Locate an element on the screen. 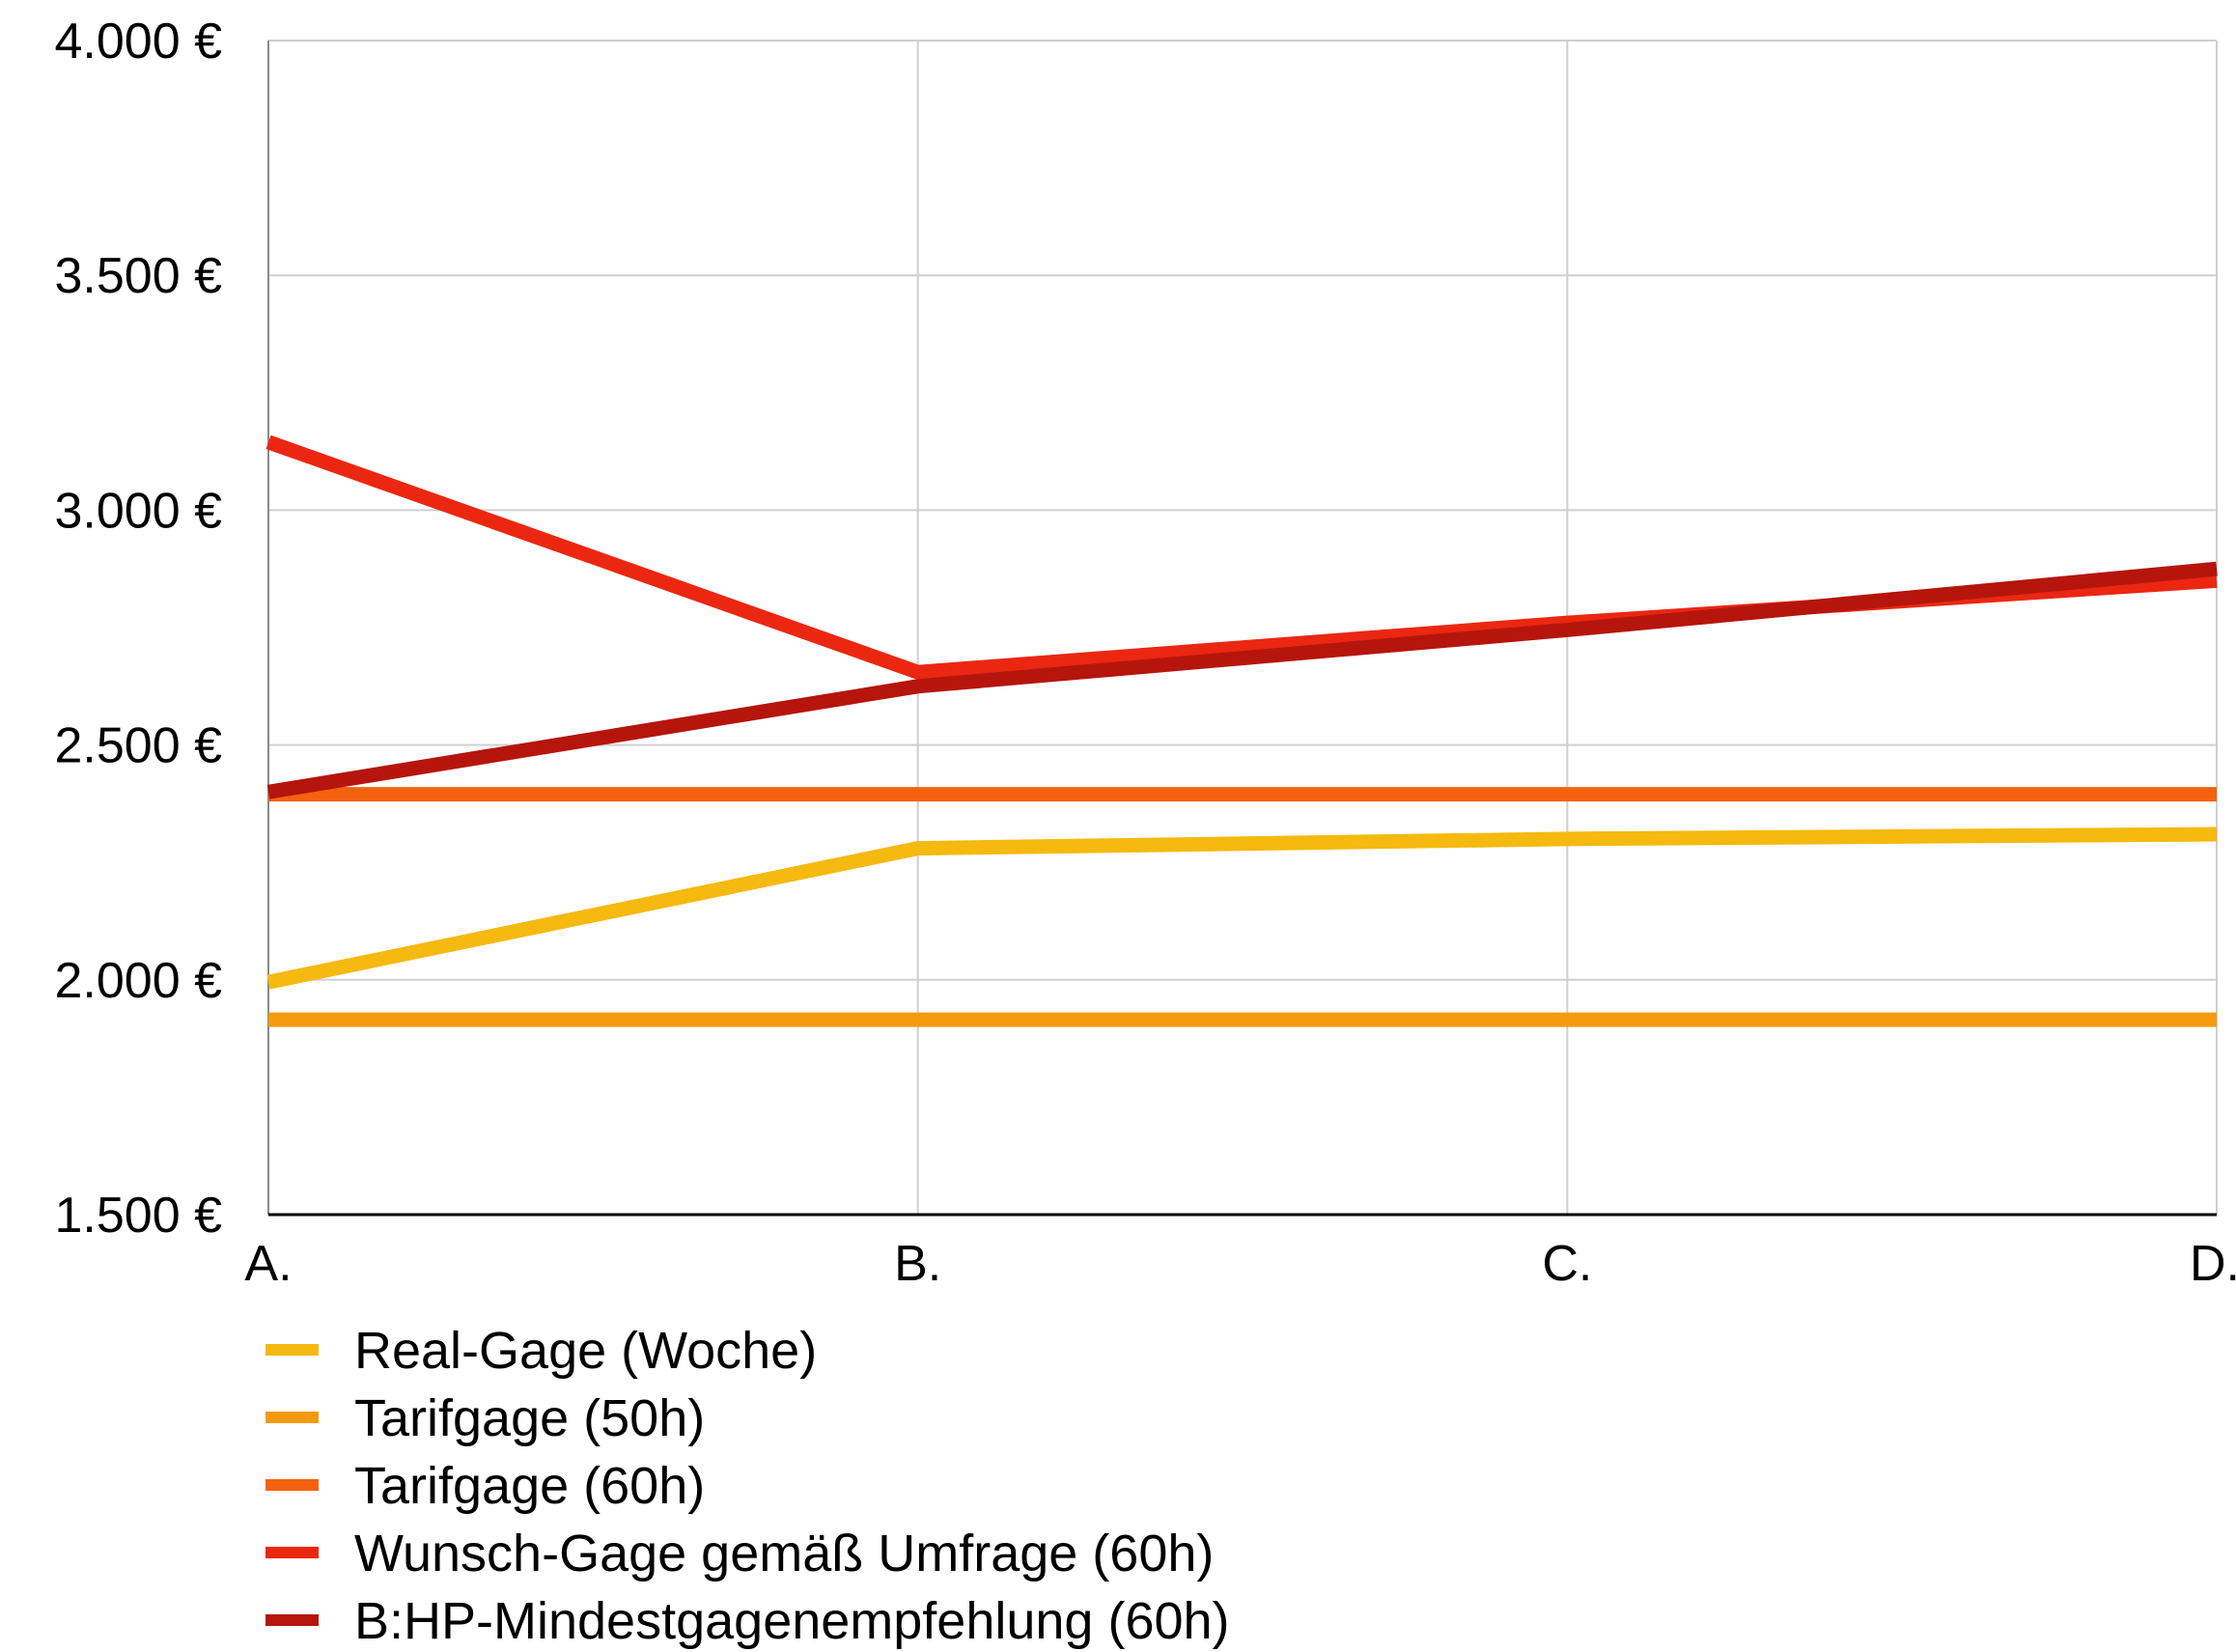 Image resolution: width=2236 pixels, height=1652 pixels. legend-item: Tarifgage (60h) is located at coordinates (485, 1486).